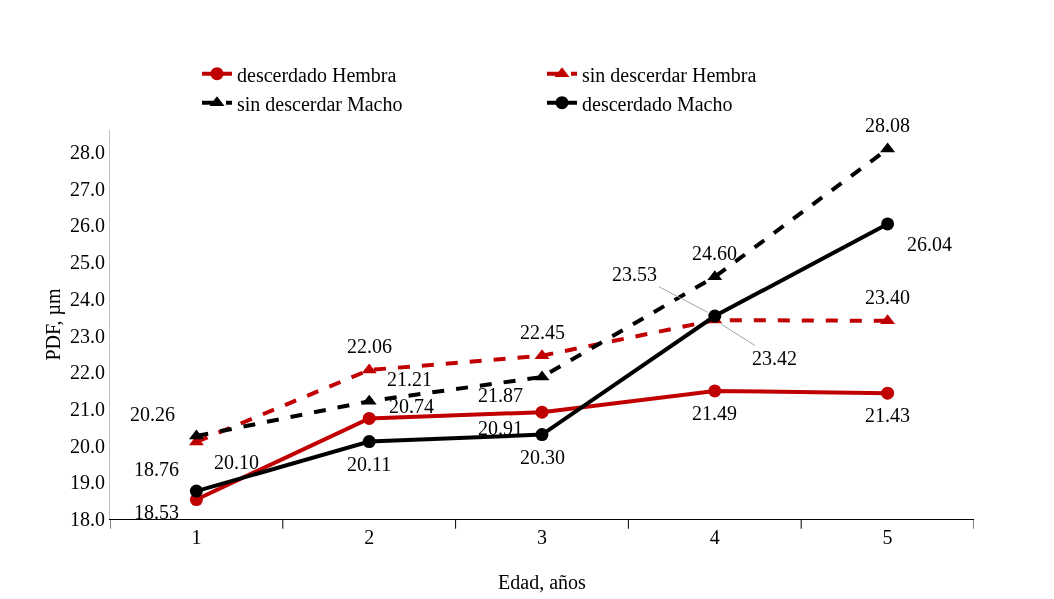  I want to click on y-tick-label: 22.0, so click(87, 372).